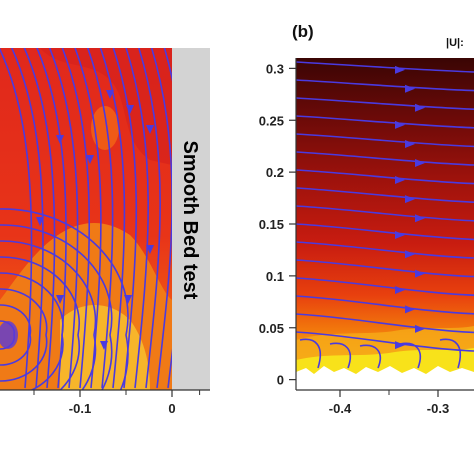 Image resolution: width=474 pixels, height=474 pixels. I want to click on panel-b-x-ticks: -0.4 -0.3, so click(389, 403).